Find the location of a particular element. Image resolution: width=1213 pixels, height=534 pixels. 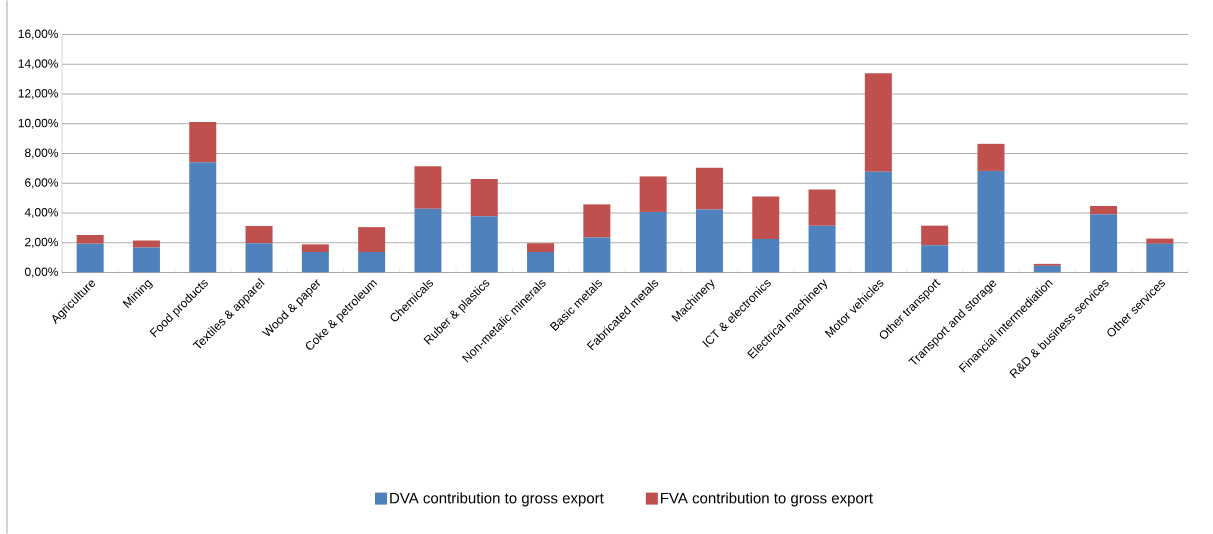

legend-label: FVA contribution to gross export is located at coordinates (767, 499).